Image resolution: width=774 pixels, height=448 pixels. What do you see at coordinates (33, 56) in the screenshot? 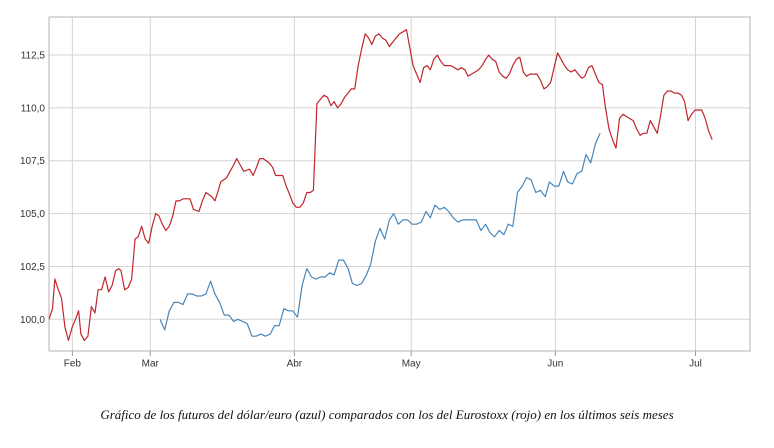
I see `y-tick-label: 112,5` at bounding box center [33, 56].